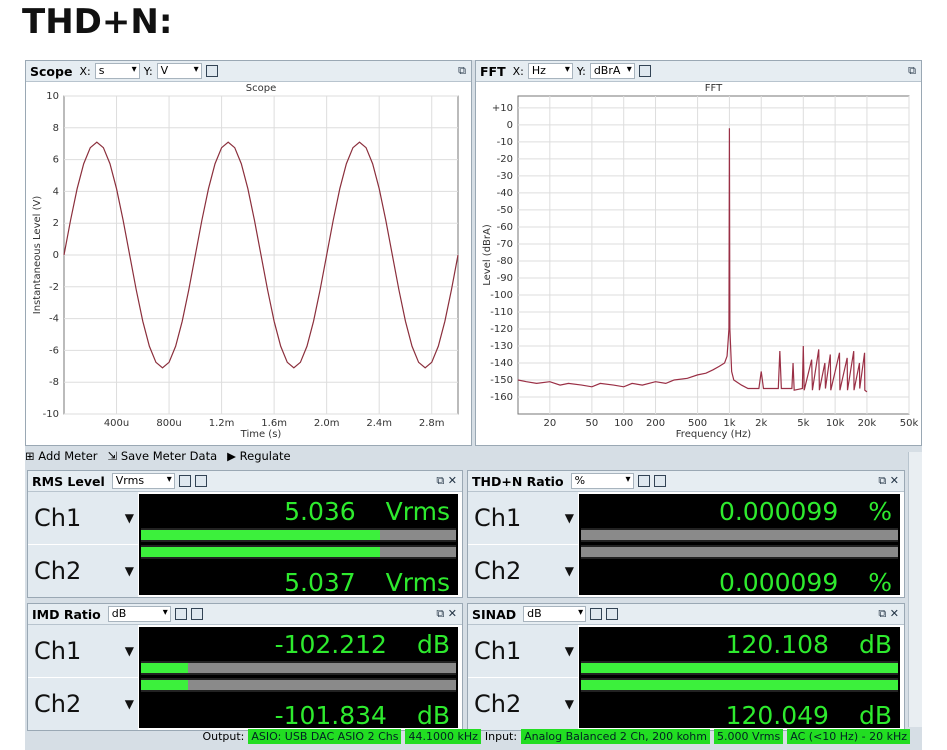  I want to click on page-title: THD+N:, so click(97, 22).